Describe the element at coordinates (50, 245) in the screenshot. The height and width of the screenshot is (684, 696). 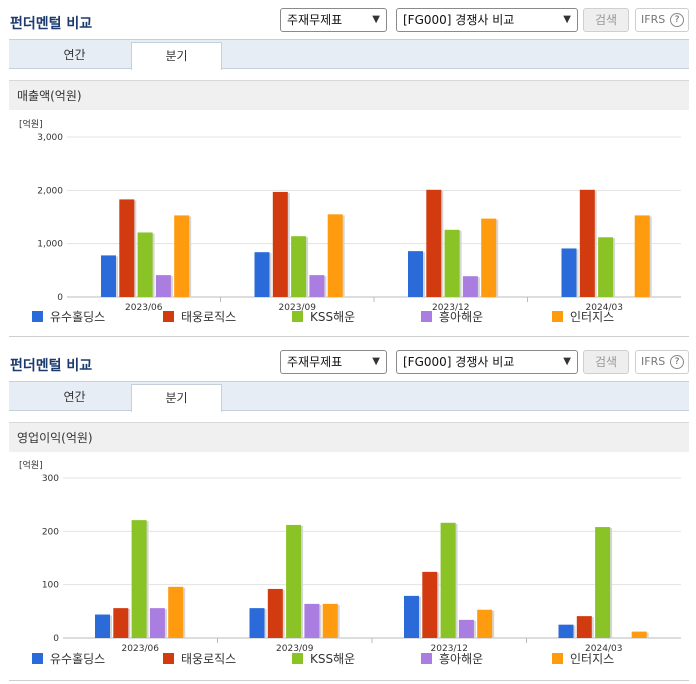
I see `y-tick-label: 1,000` at that location.